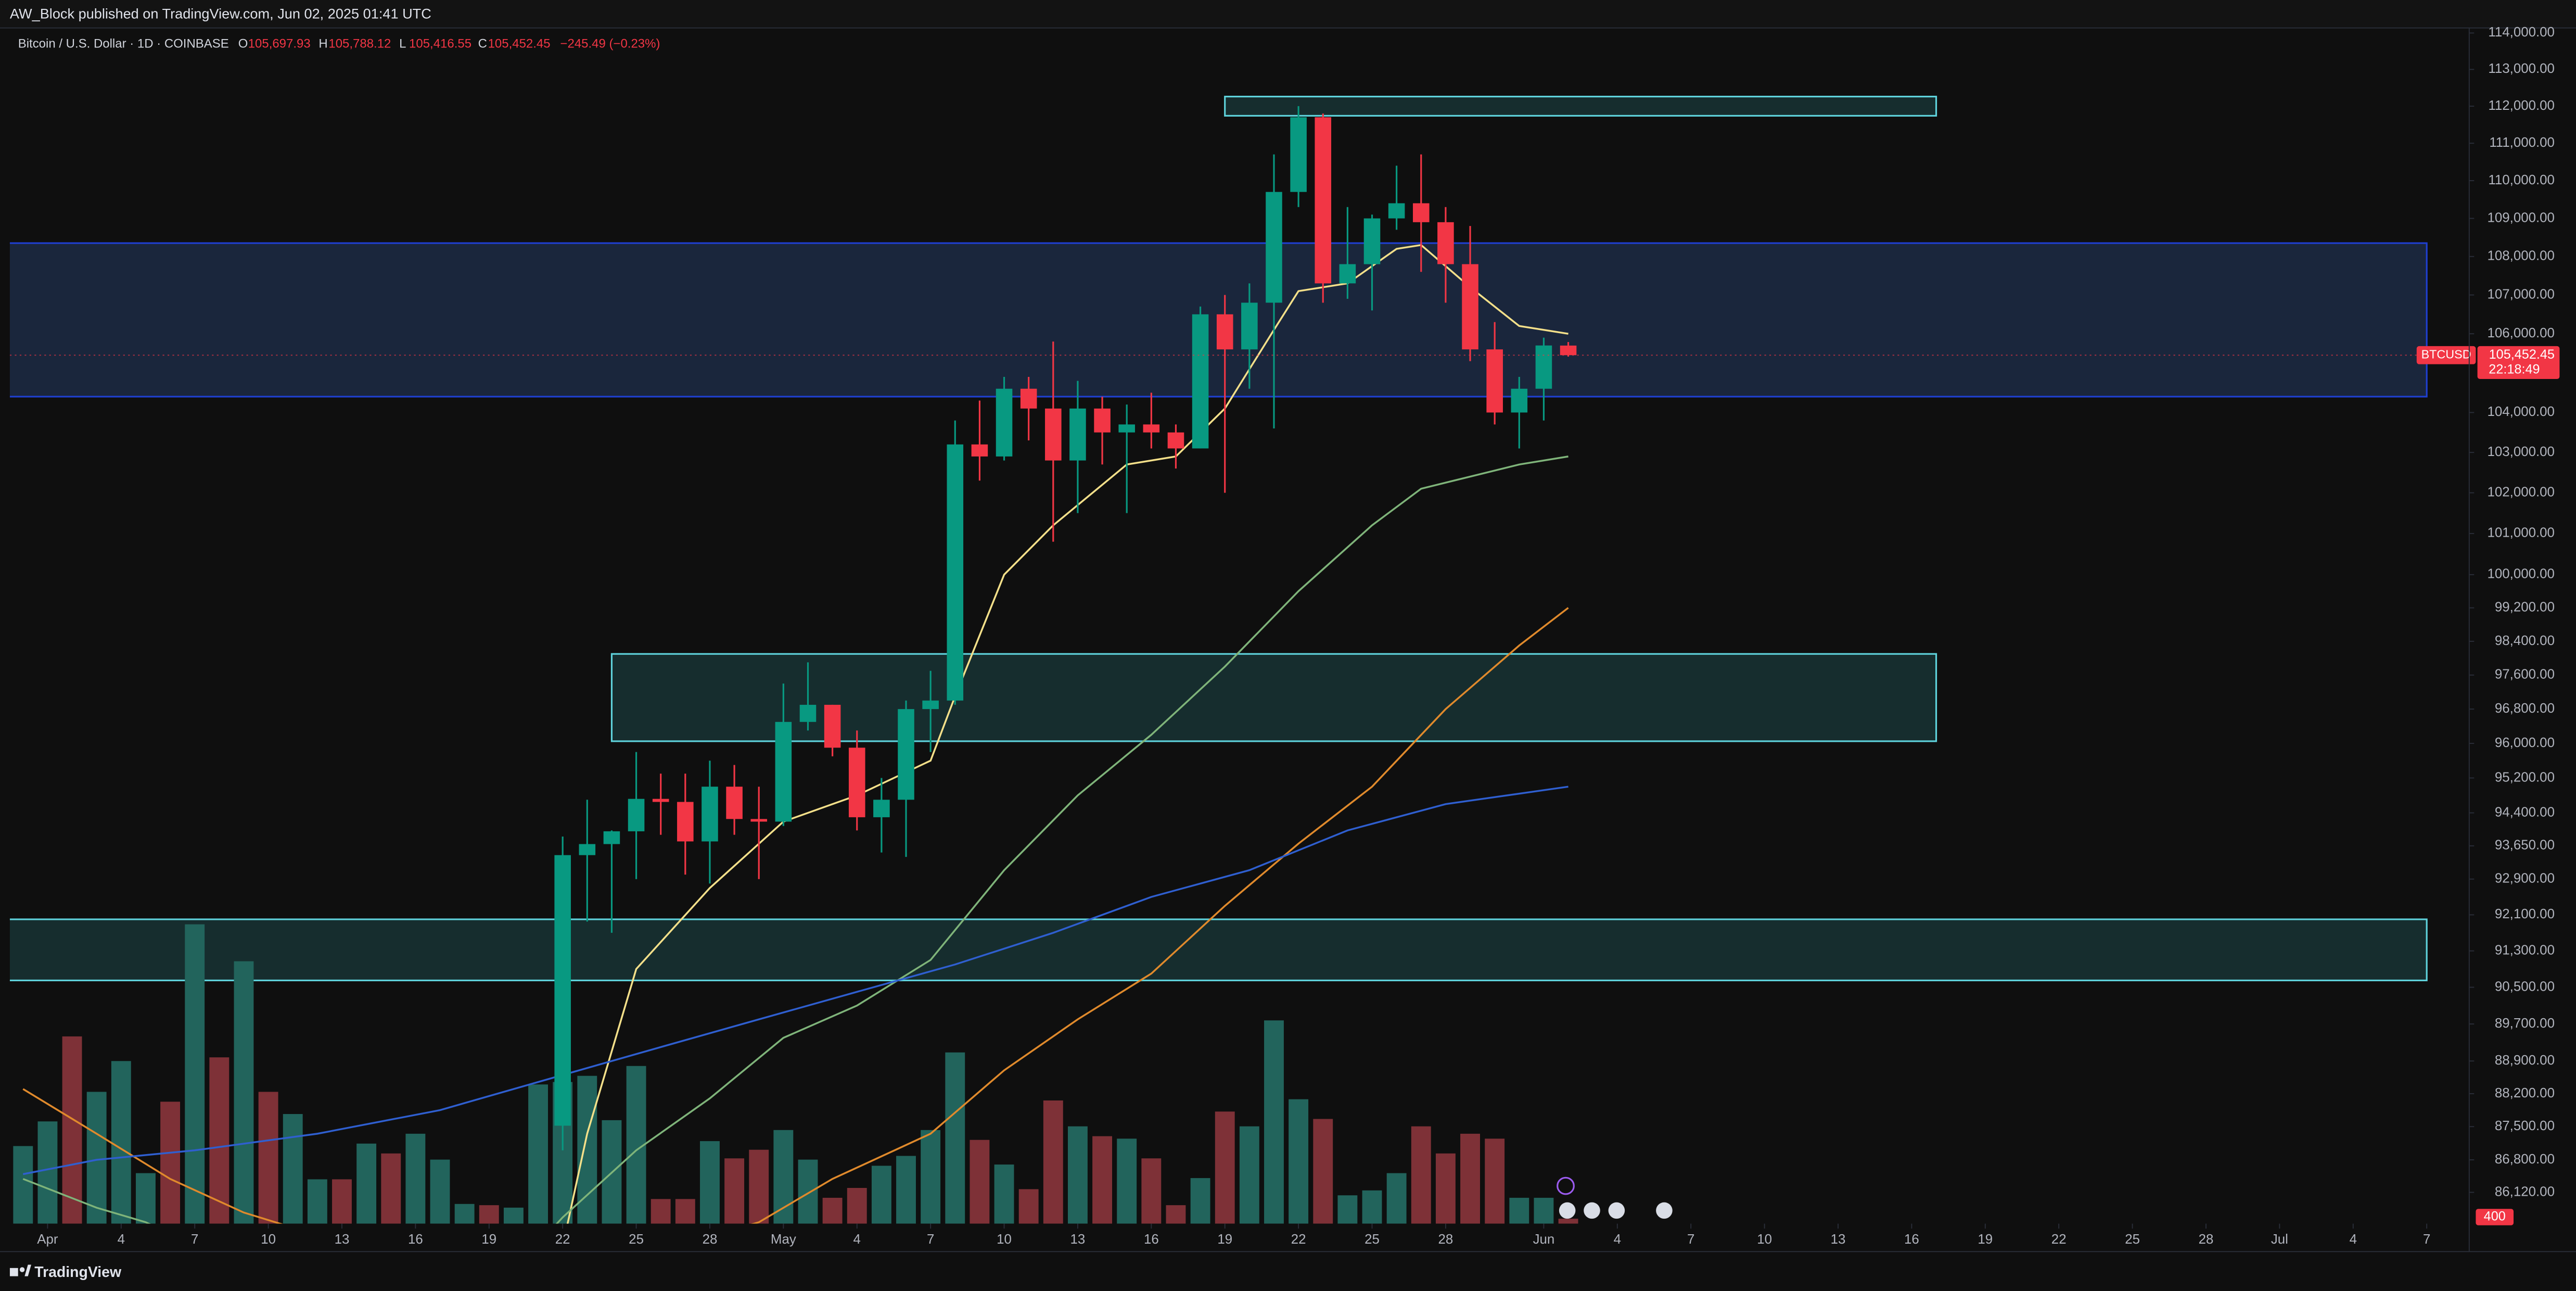  Describe the element at coordinates (2525, 607) in the screenshot. I see `y-tick-label: 99,200.00` at that location.